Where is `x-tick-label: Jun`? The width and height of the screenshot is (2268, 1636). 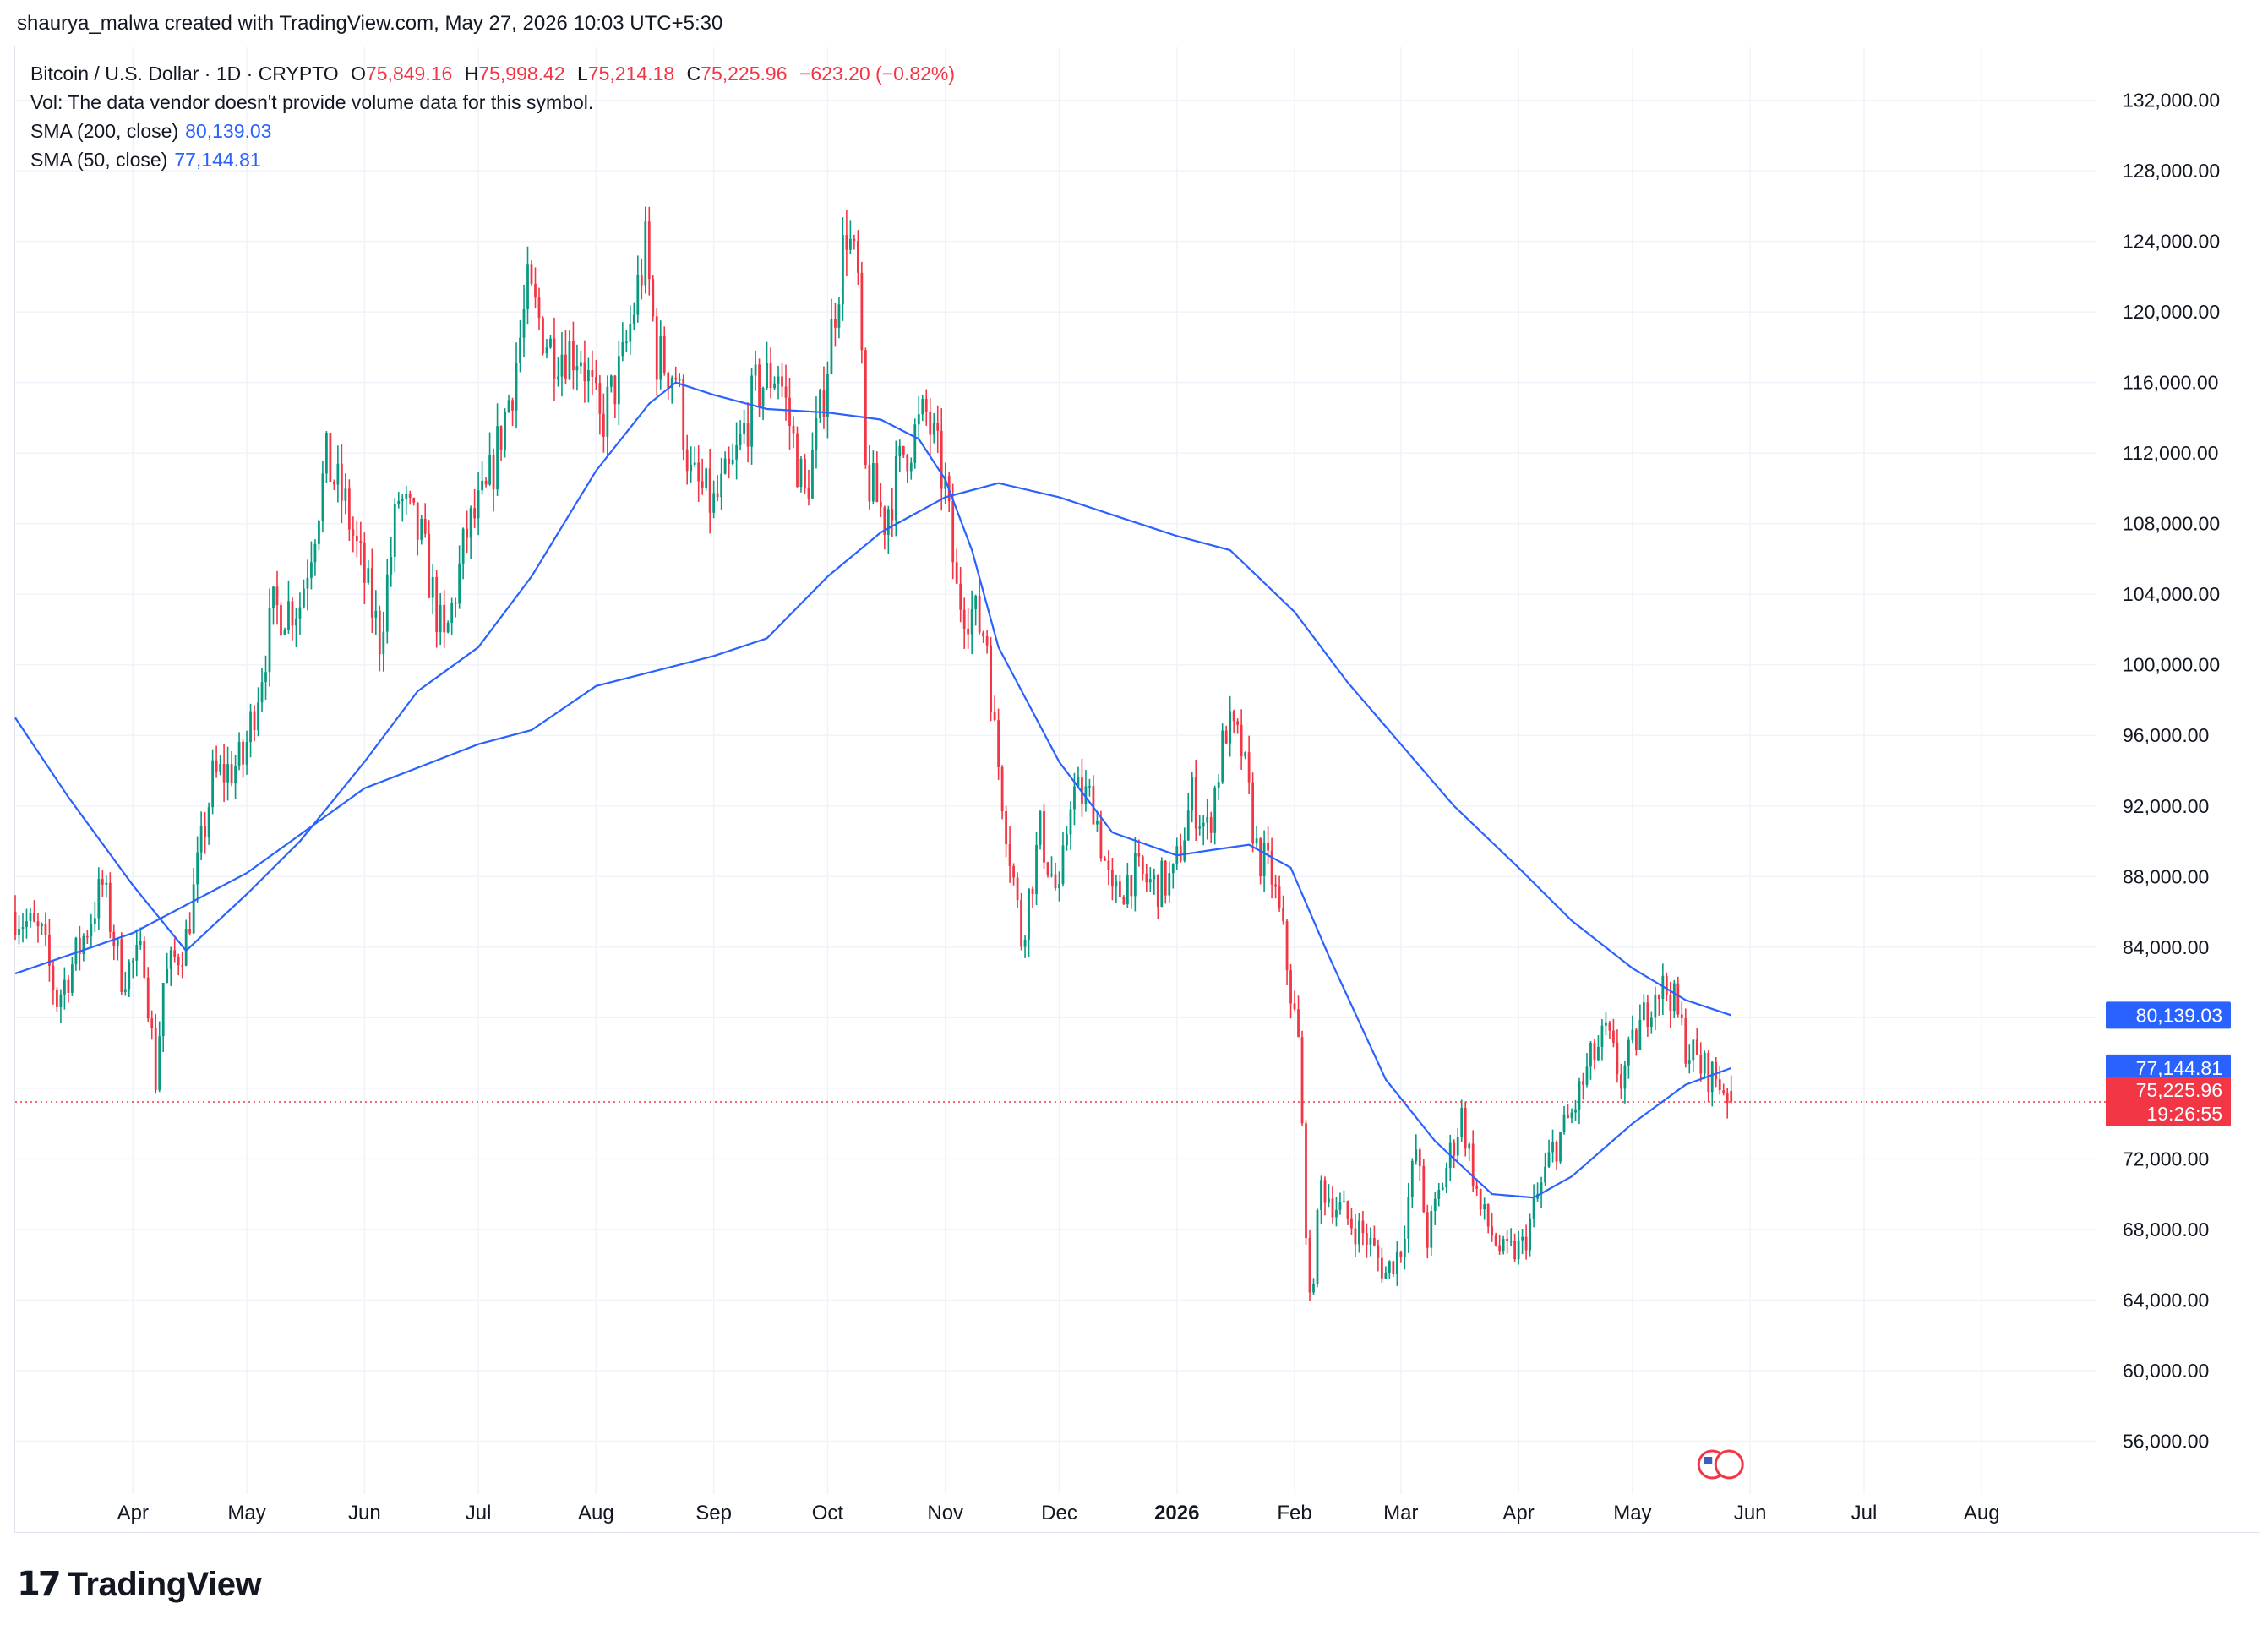
x-tick-label: Jun is located at coordinates (364, 1513).